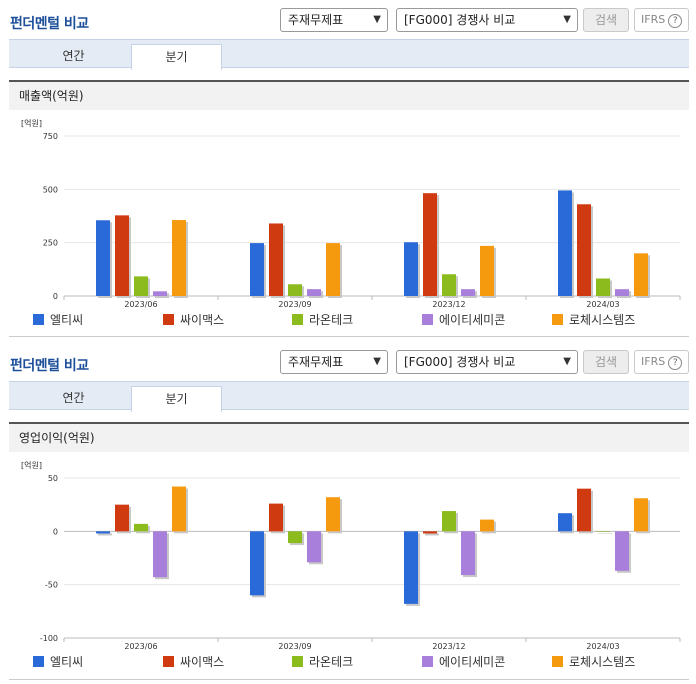 Image resolution: width=696 pixels, height=684 pixels. I want to click on metric-header: 매출액(억원), so click(349, 95).